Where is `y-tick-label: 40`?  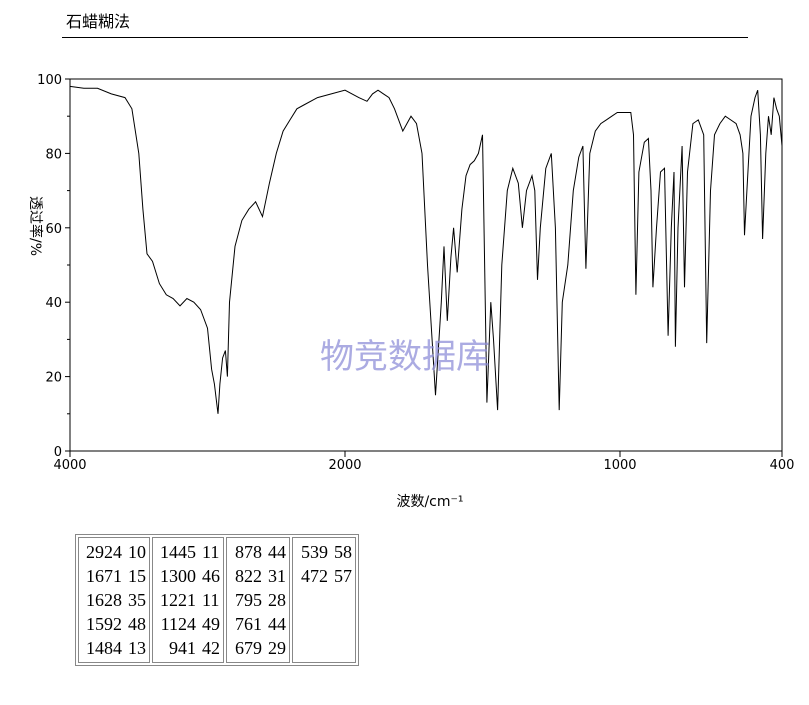
y-tick-label: 40 is located at coordinates (53, 303).